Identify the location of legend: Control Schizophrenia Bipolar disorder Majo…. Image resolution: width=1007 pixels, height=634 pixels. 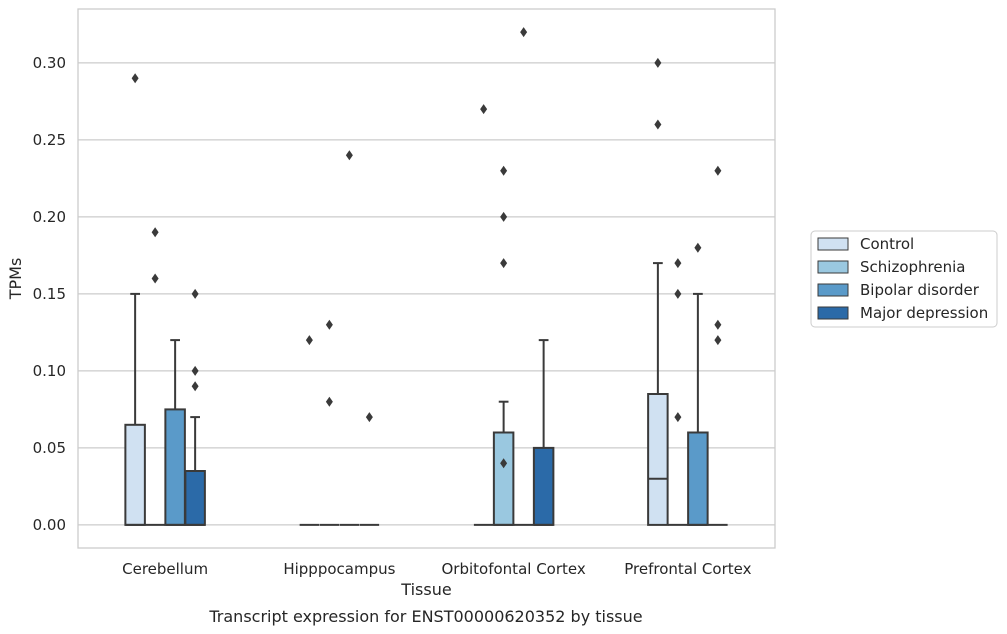
(904, 279).